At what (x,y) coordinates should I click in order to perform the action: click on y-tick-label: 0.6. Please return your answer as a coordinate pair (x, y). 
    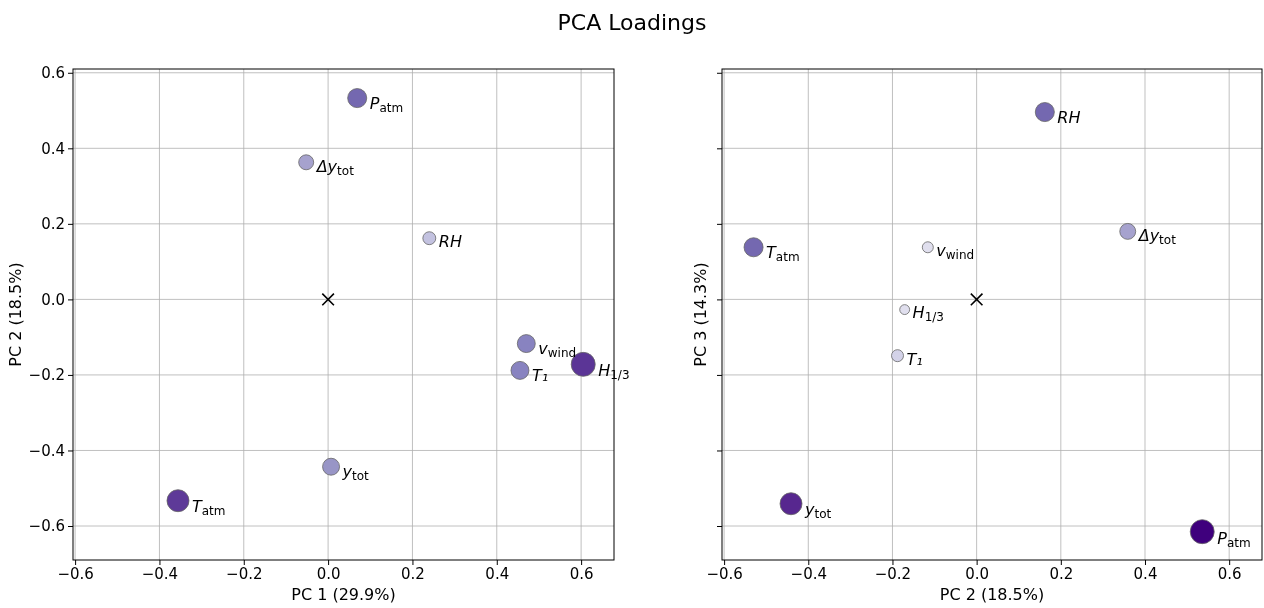
    Looking at the image, I should click on (53, 73).